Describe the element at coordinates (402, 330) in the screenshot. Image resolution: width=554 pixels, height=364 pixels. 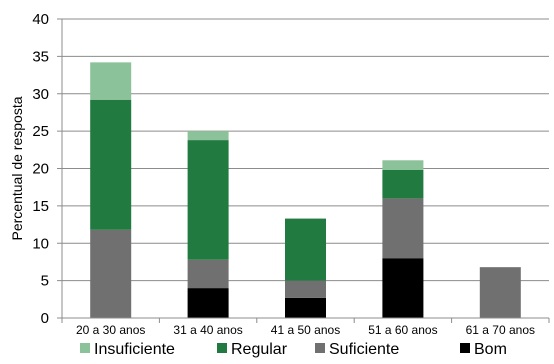
I see `x-tick-label: 51 a 60 anos` at that location.